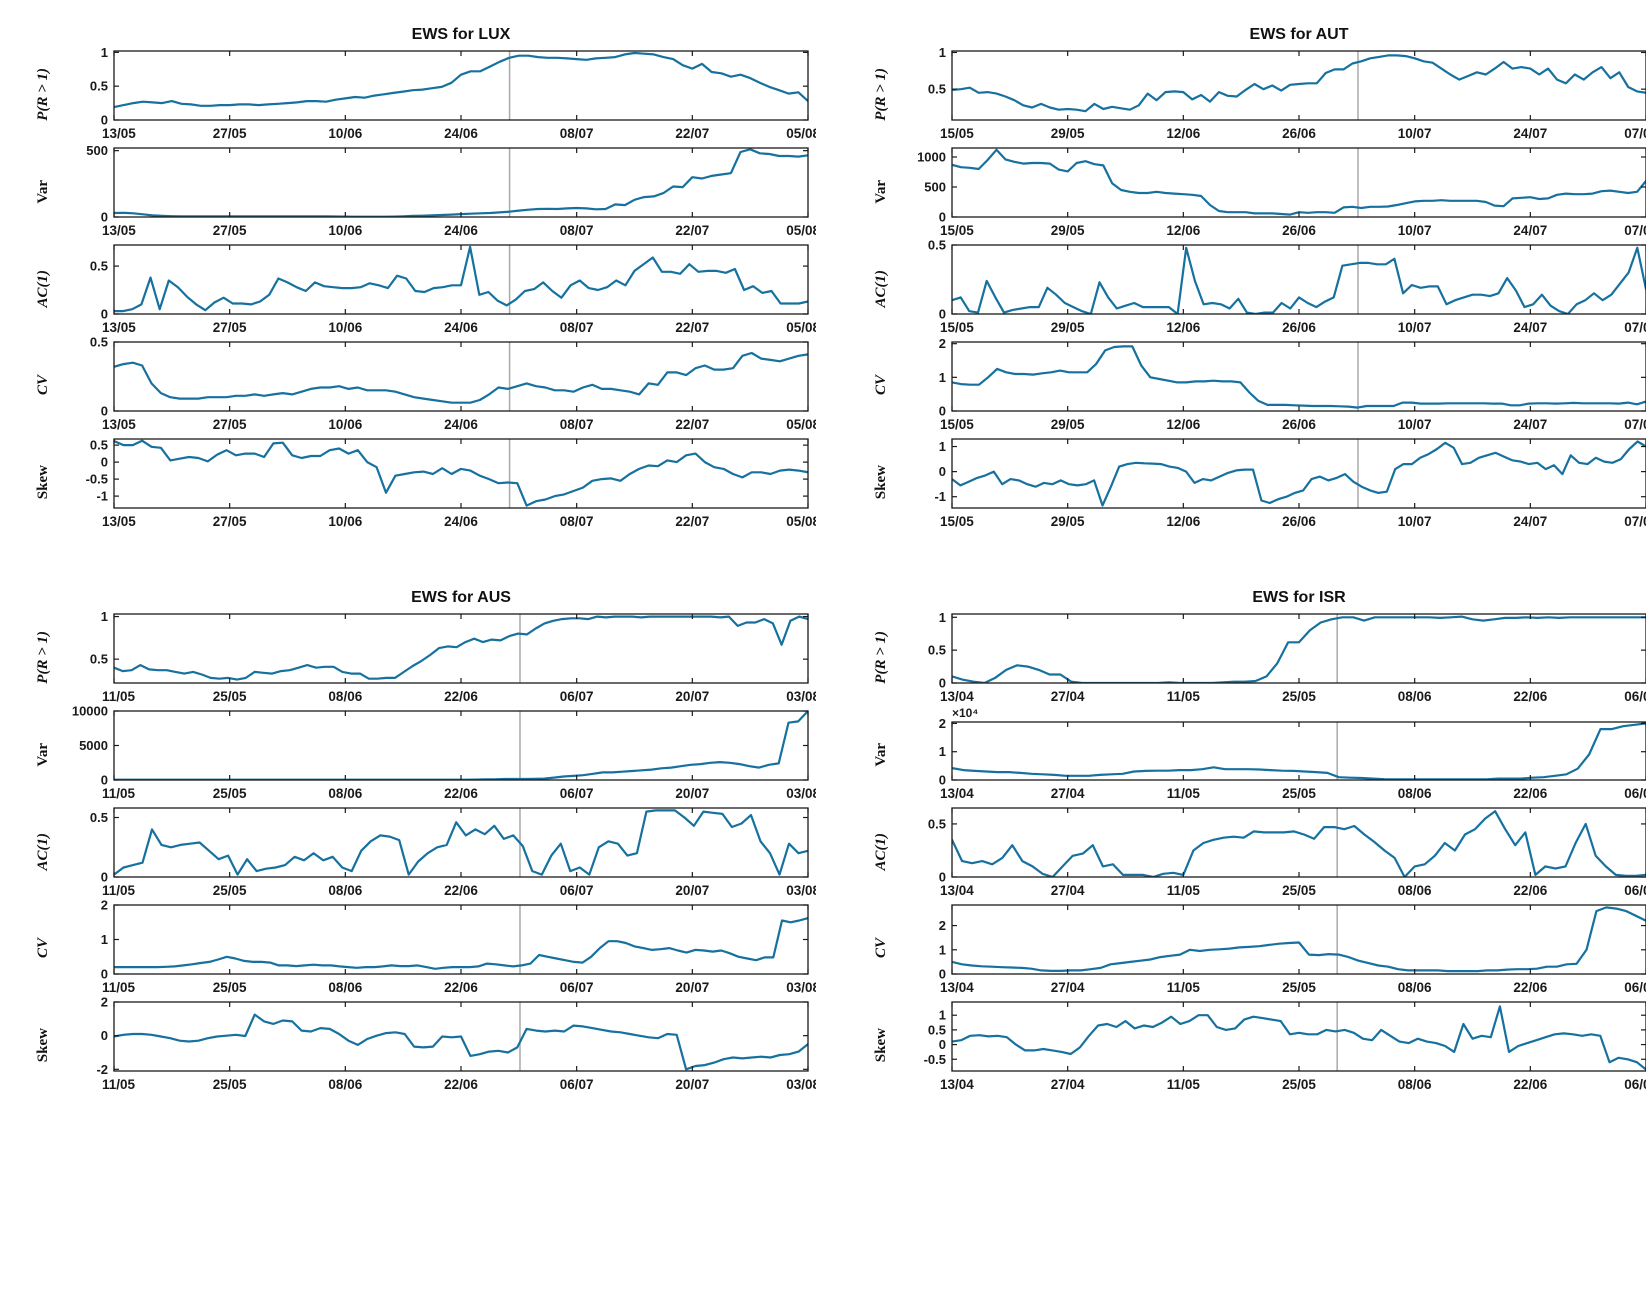  What do you see at coordinates (942, 925) in the screenshot?
I see `y-tick-label: 2` at bounding box center [942, 925].